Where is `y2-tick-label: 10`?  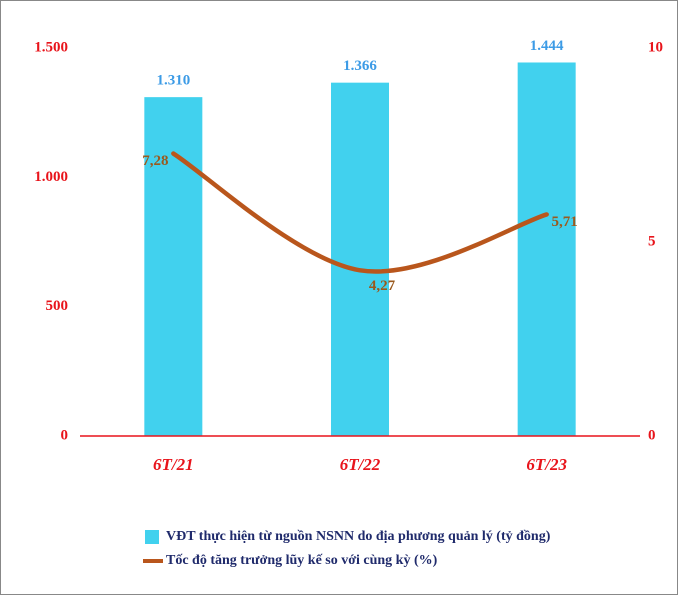 y2-tick-label: 10 is located at coordinates (655, 47).